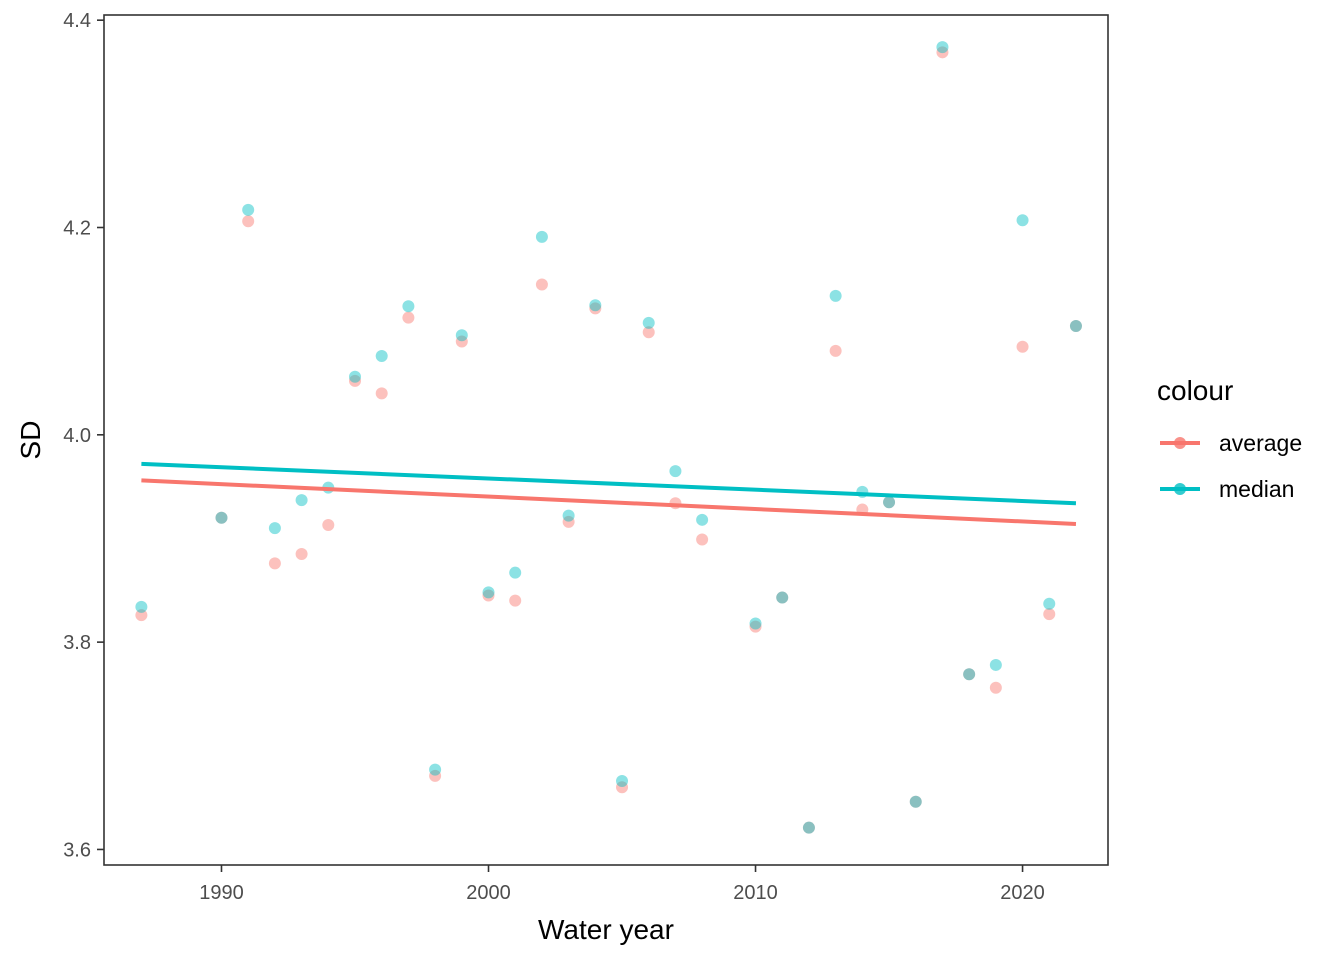 Image resolution: width=1344 pixels, height=960 pixels. I want to click on y-tick-label: 4.0, so click(77, 436).